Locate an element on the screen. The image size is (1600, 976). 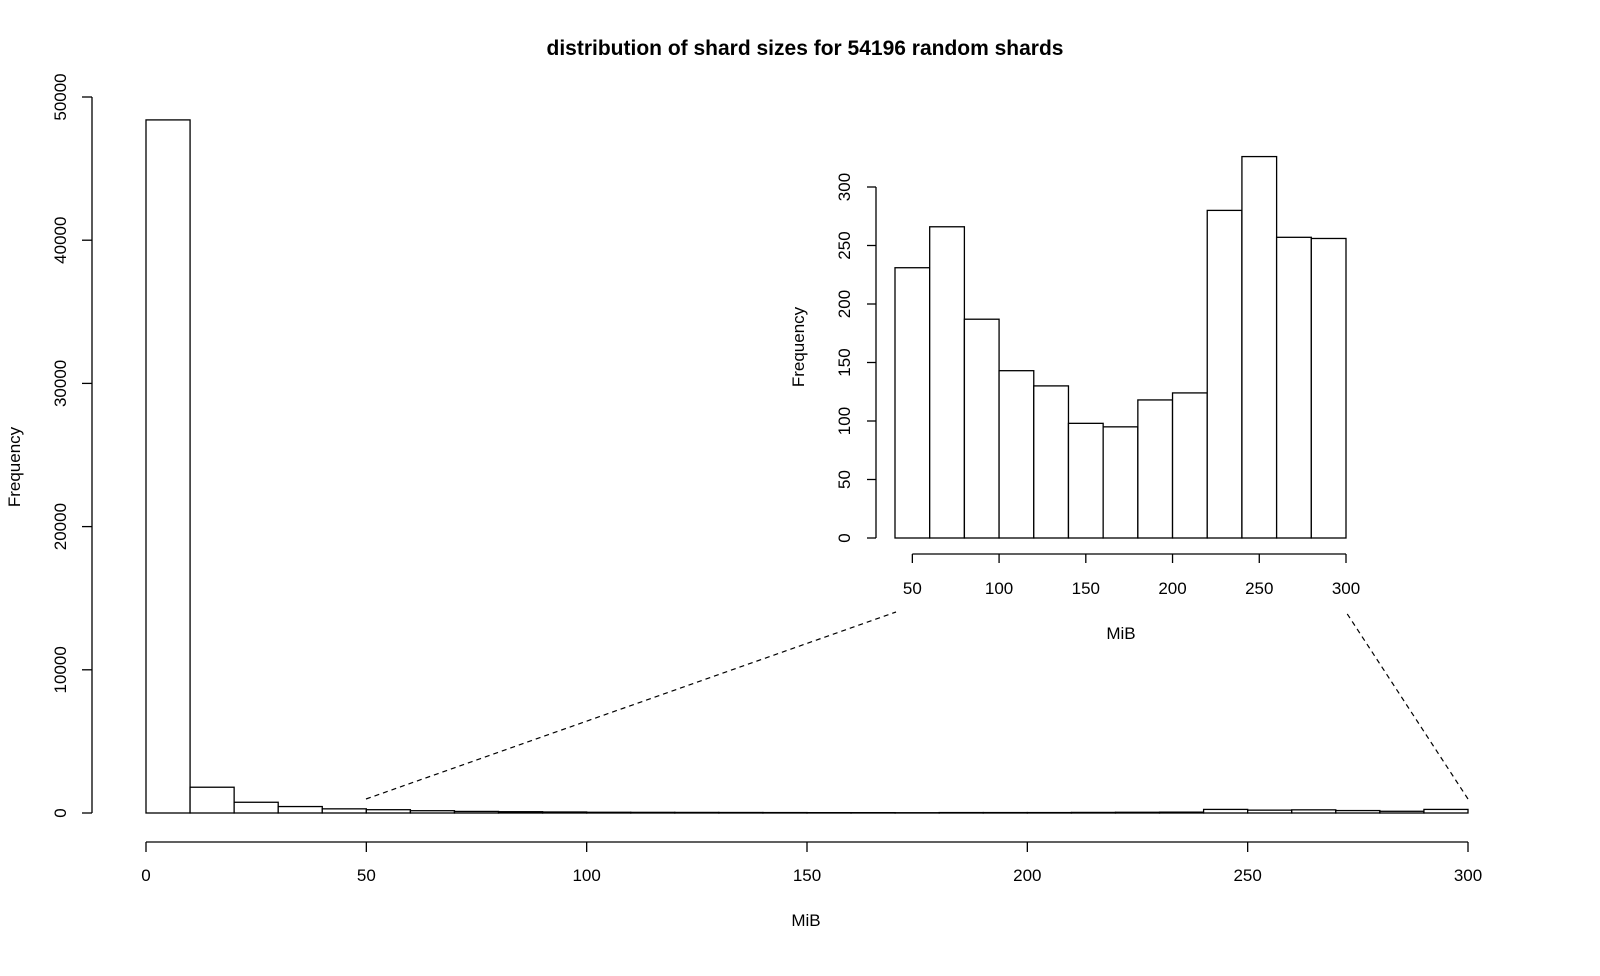
main-x-axis: 0 50 100 150 200 250 300 is located at coordinates (811, 863).